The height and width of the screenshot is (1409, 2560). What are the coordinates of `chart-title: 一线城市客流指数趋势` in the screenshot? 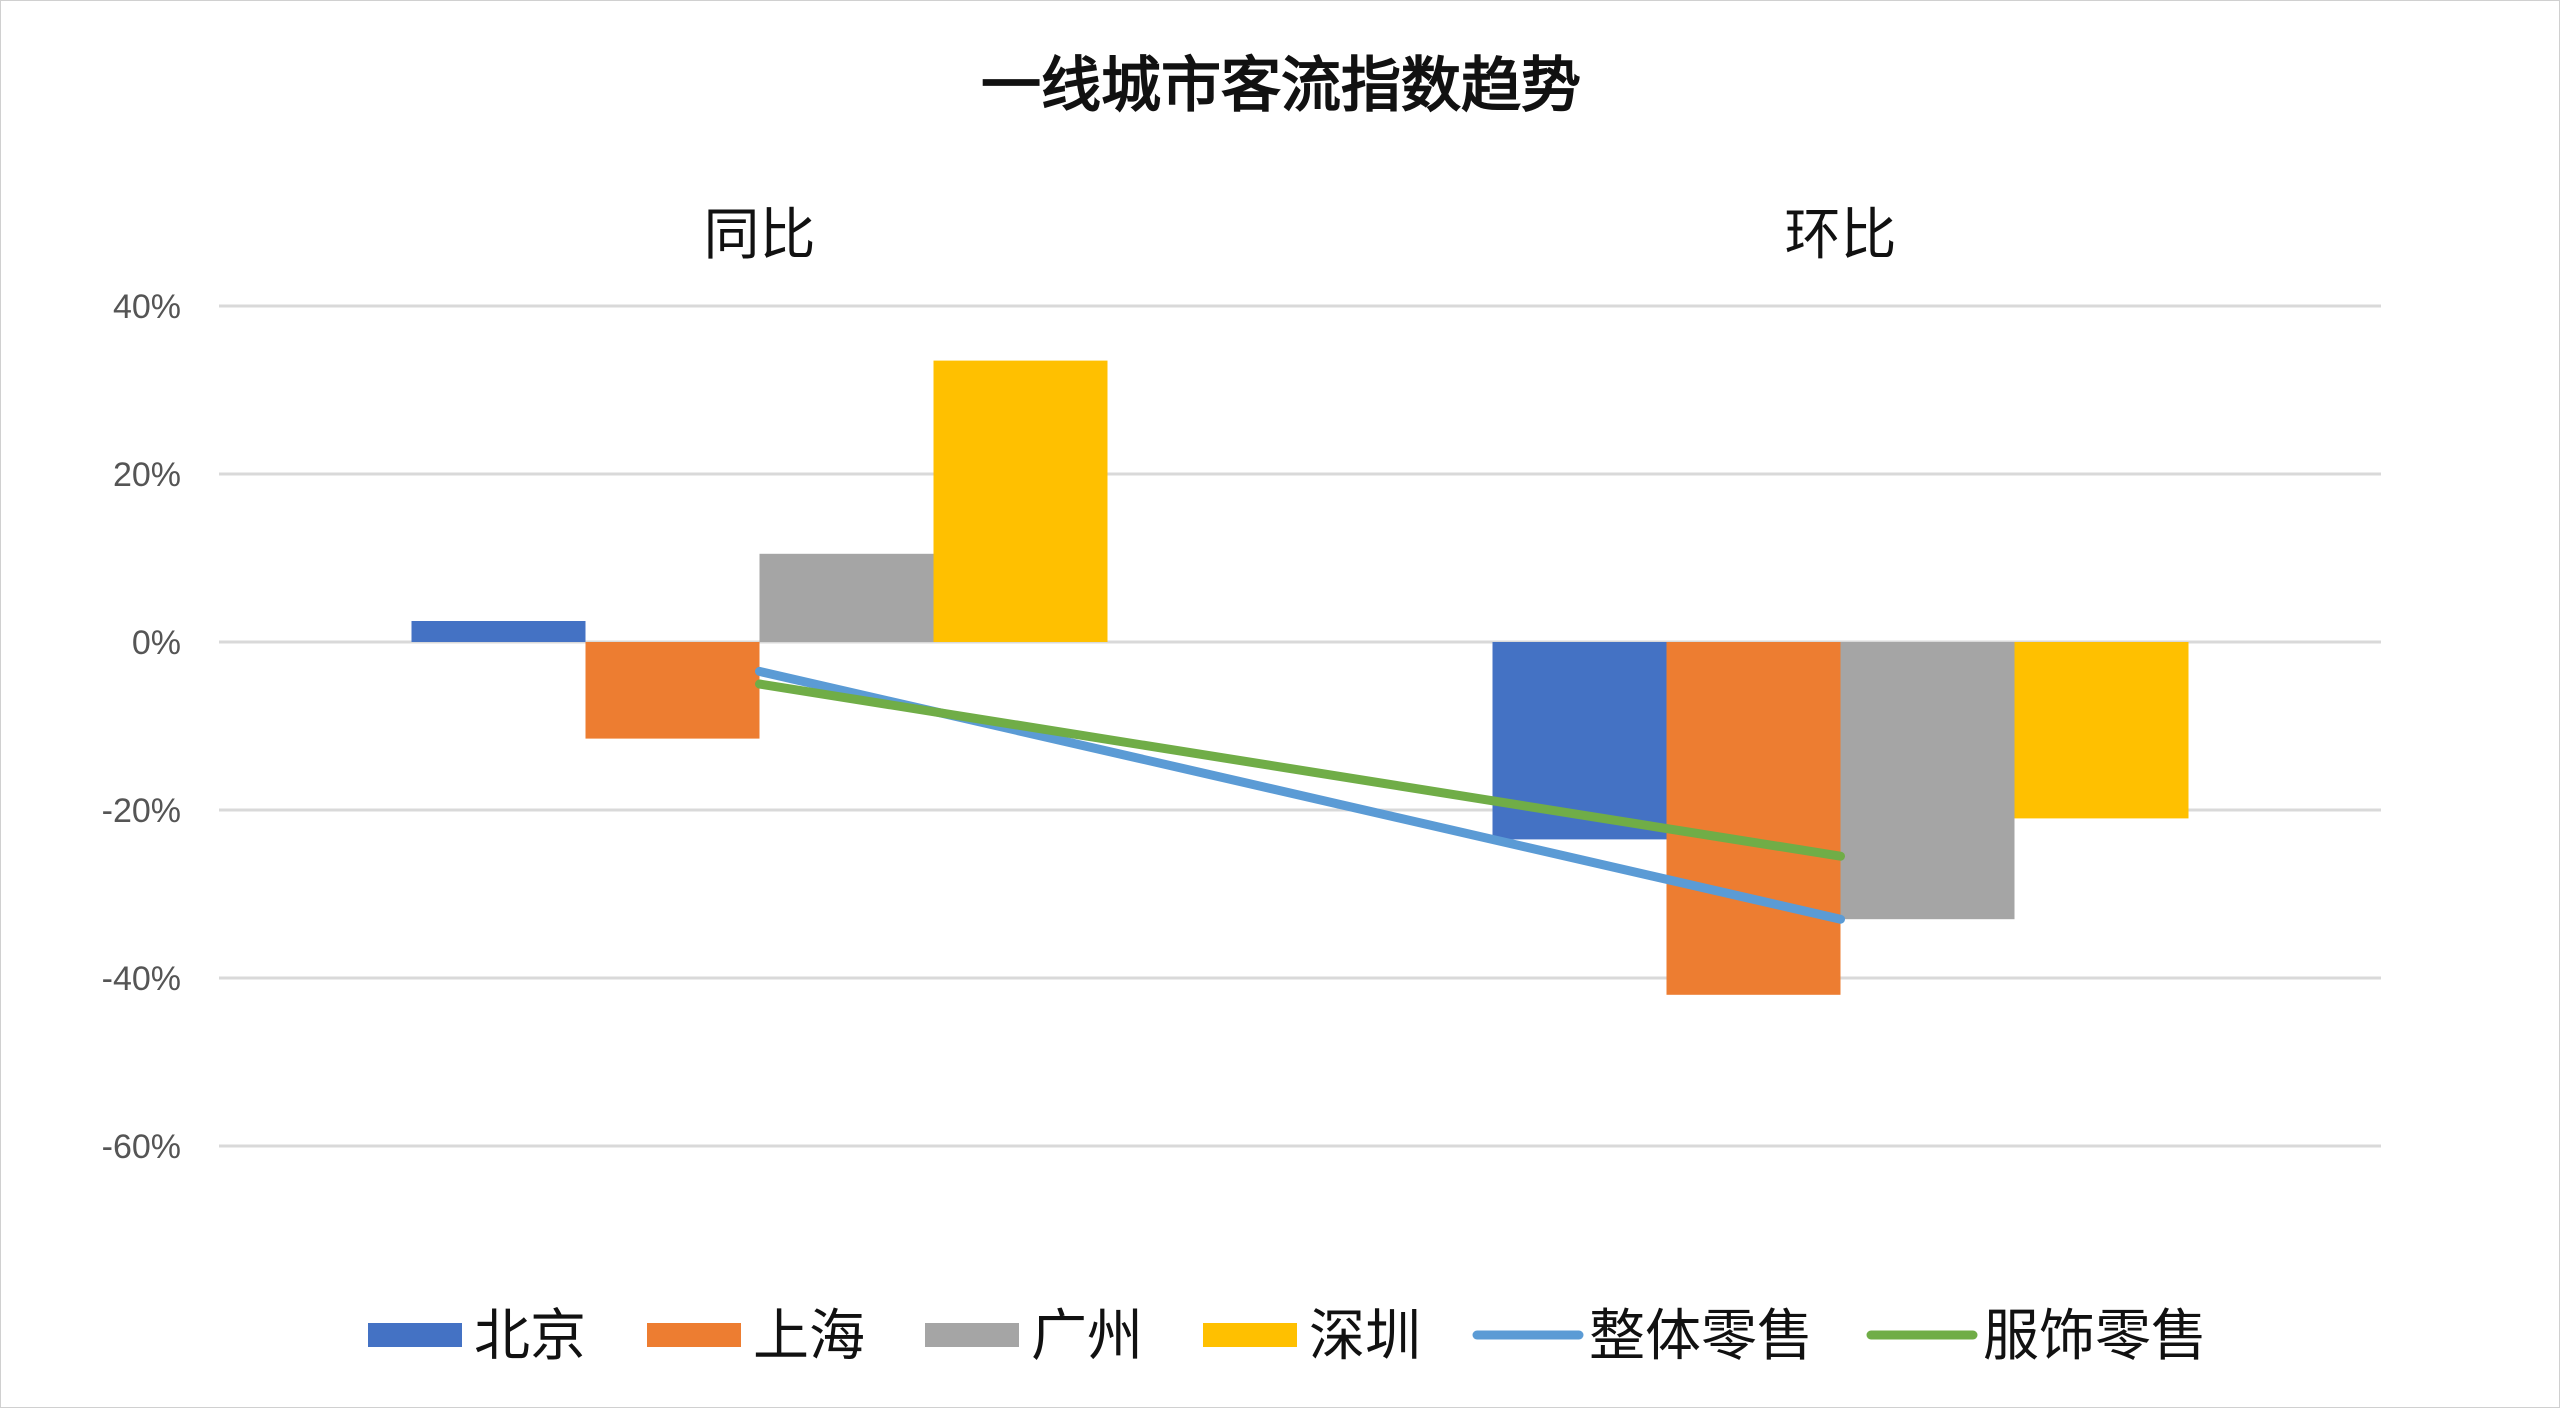 It's located at (1281, 86).